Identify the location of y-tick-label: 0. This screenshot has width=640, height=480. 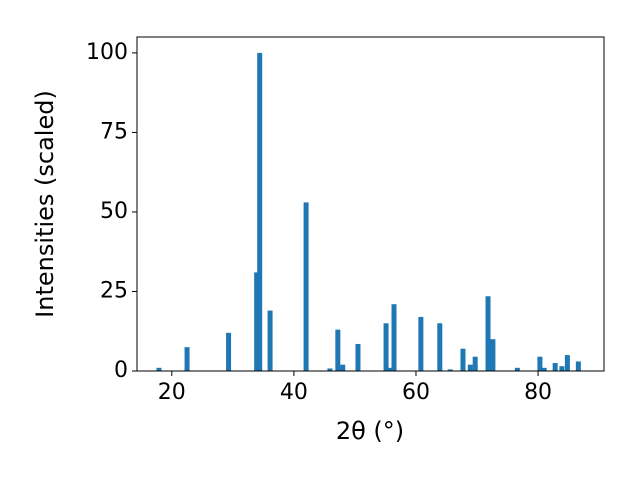
(121, 370).